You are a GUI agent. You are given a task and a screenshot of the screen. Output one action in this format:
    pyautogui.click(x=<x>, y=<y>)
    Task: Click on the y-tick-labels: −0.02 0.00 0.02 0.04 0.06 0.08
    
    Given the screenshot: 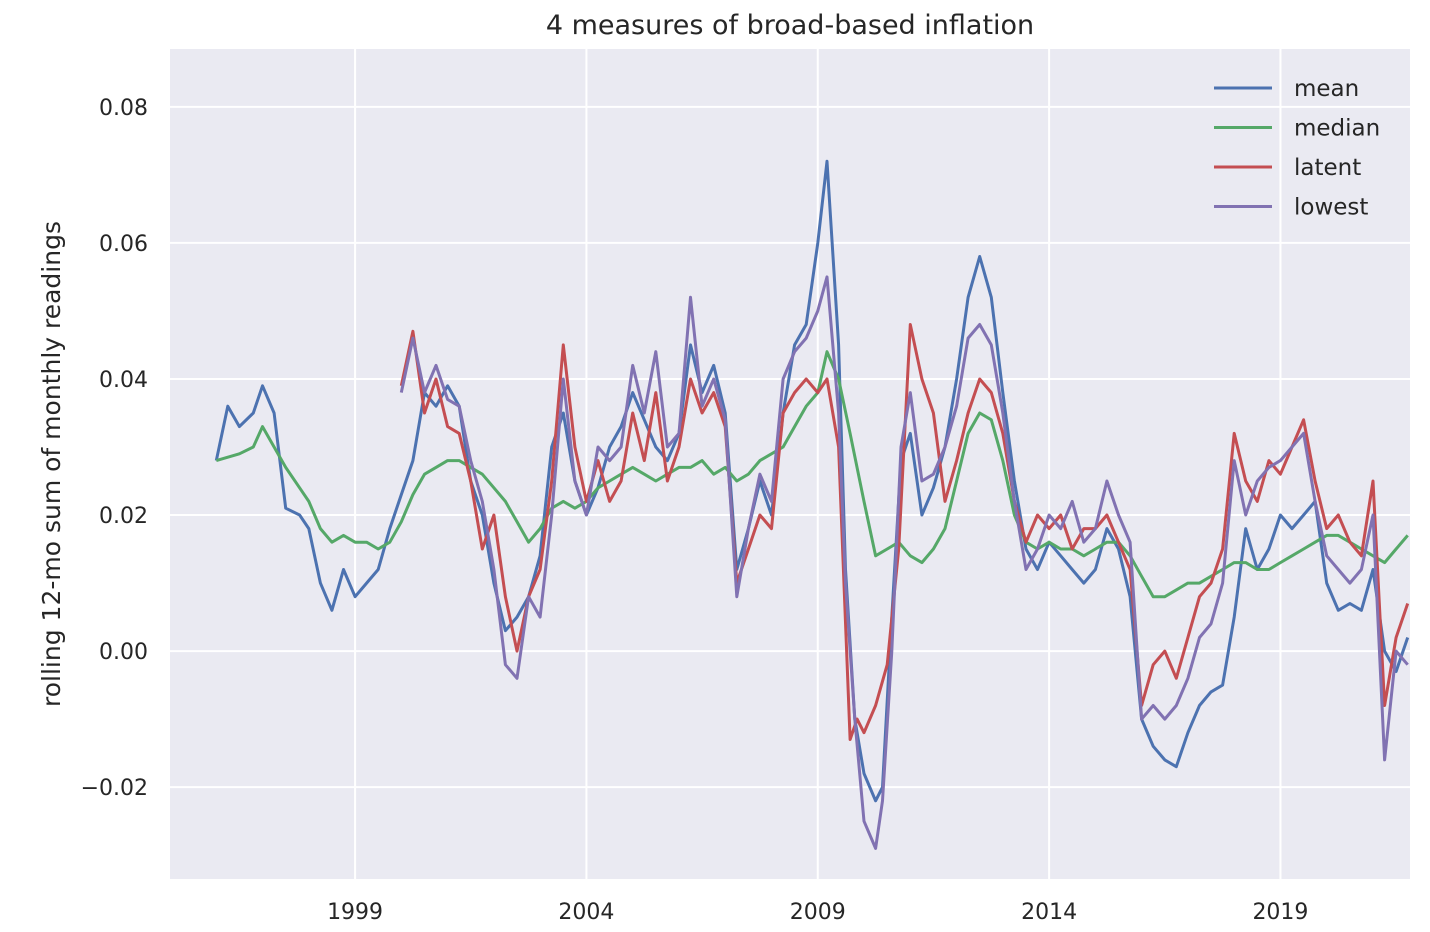 What is the action you would take?
    pyautogui.click(x=114, y=448)
    